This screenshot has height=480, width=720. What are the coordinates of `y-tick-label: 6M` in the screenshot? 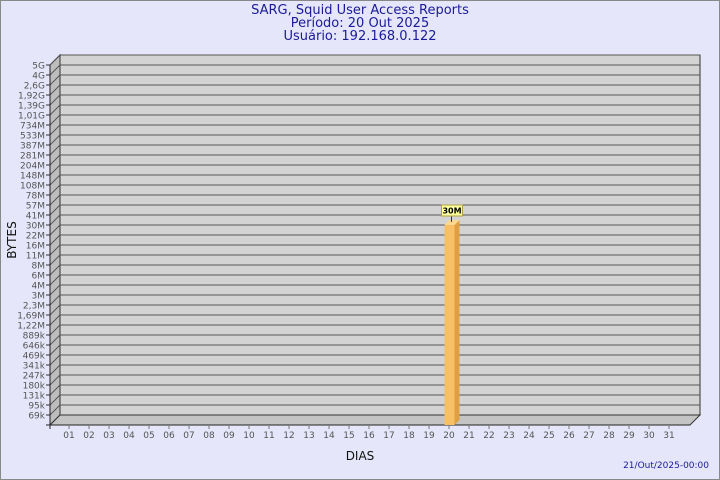 It's located at (39, 277).